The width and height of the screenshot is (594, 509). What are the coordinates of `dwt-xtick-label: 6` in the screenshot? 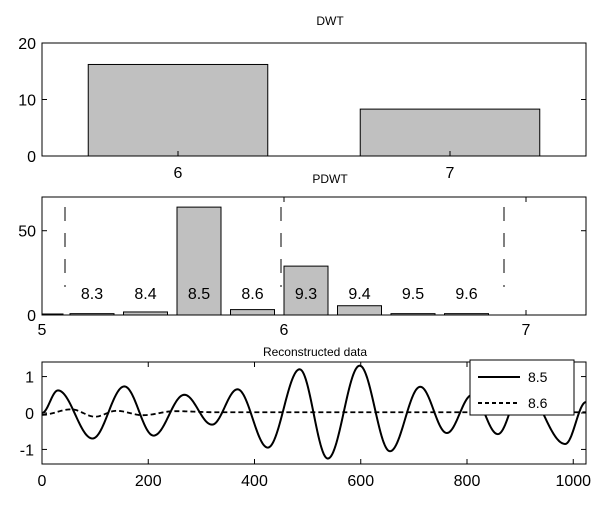 It's located at (178, 173).